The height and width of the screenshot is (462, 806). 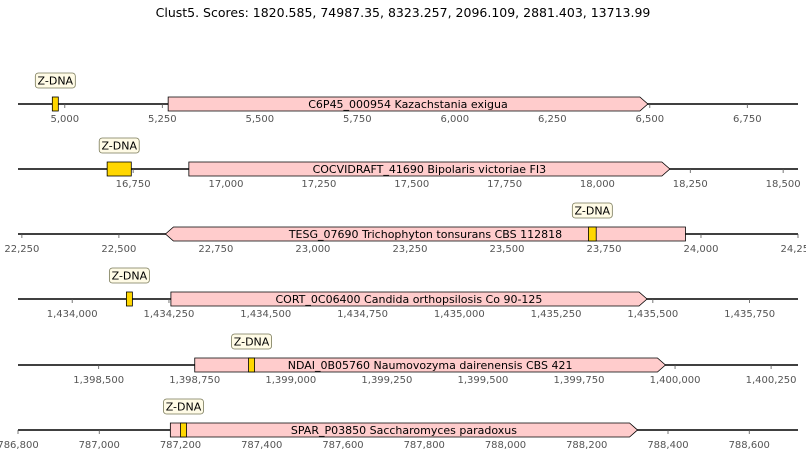 What do you see at coordinates (597, 184) in the screenshot?
I see `axis-tick-label: 18,000` at bounding box center [597, 184].